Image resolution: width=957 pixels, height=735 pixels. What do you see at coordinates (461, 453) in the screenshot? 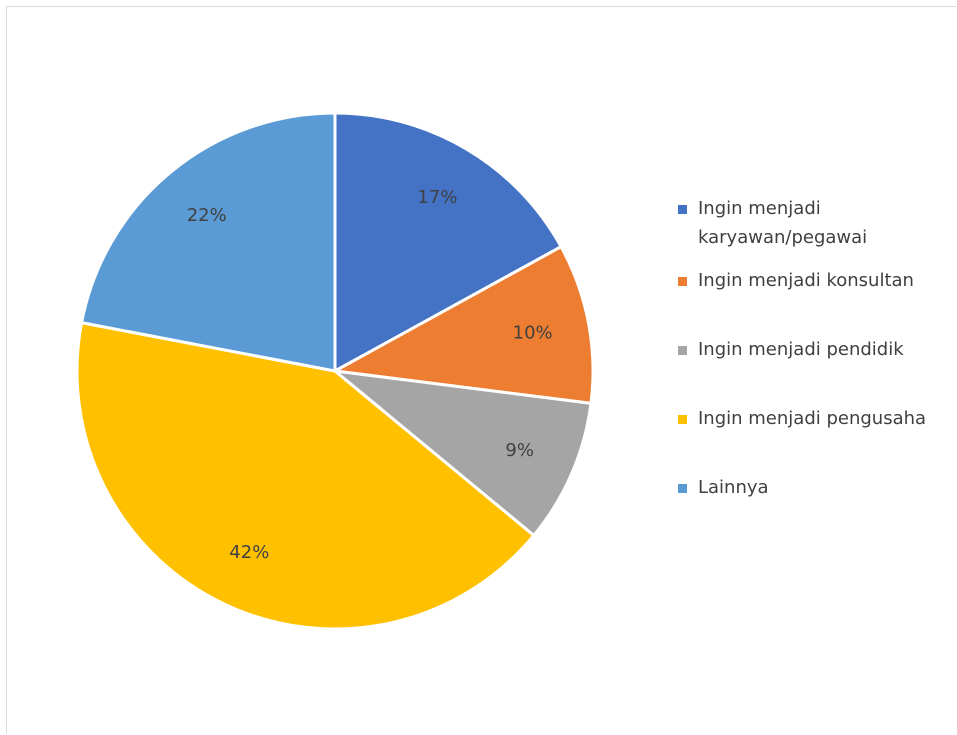
I see `pie-slice-pendidik` at bounding box center [461, 453].